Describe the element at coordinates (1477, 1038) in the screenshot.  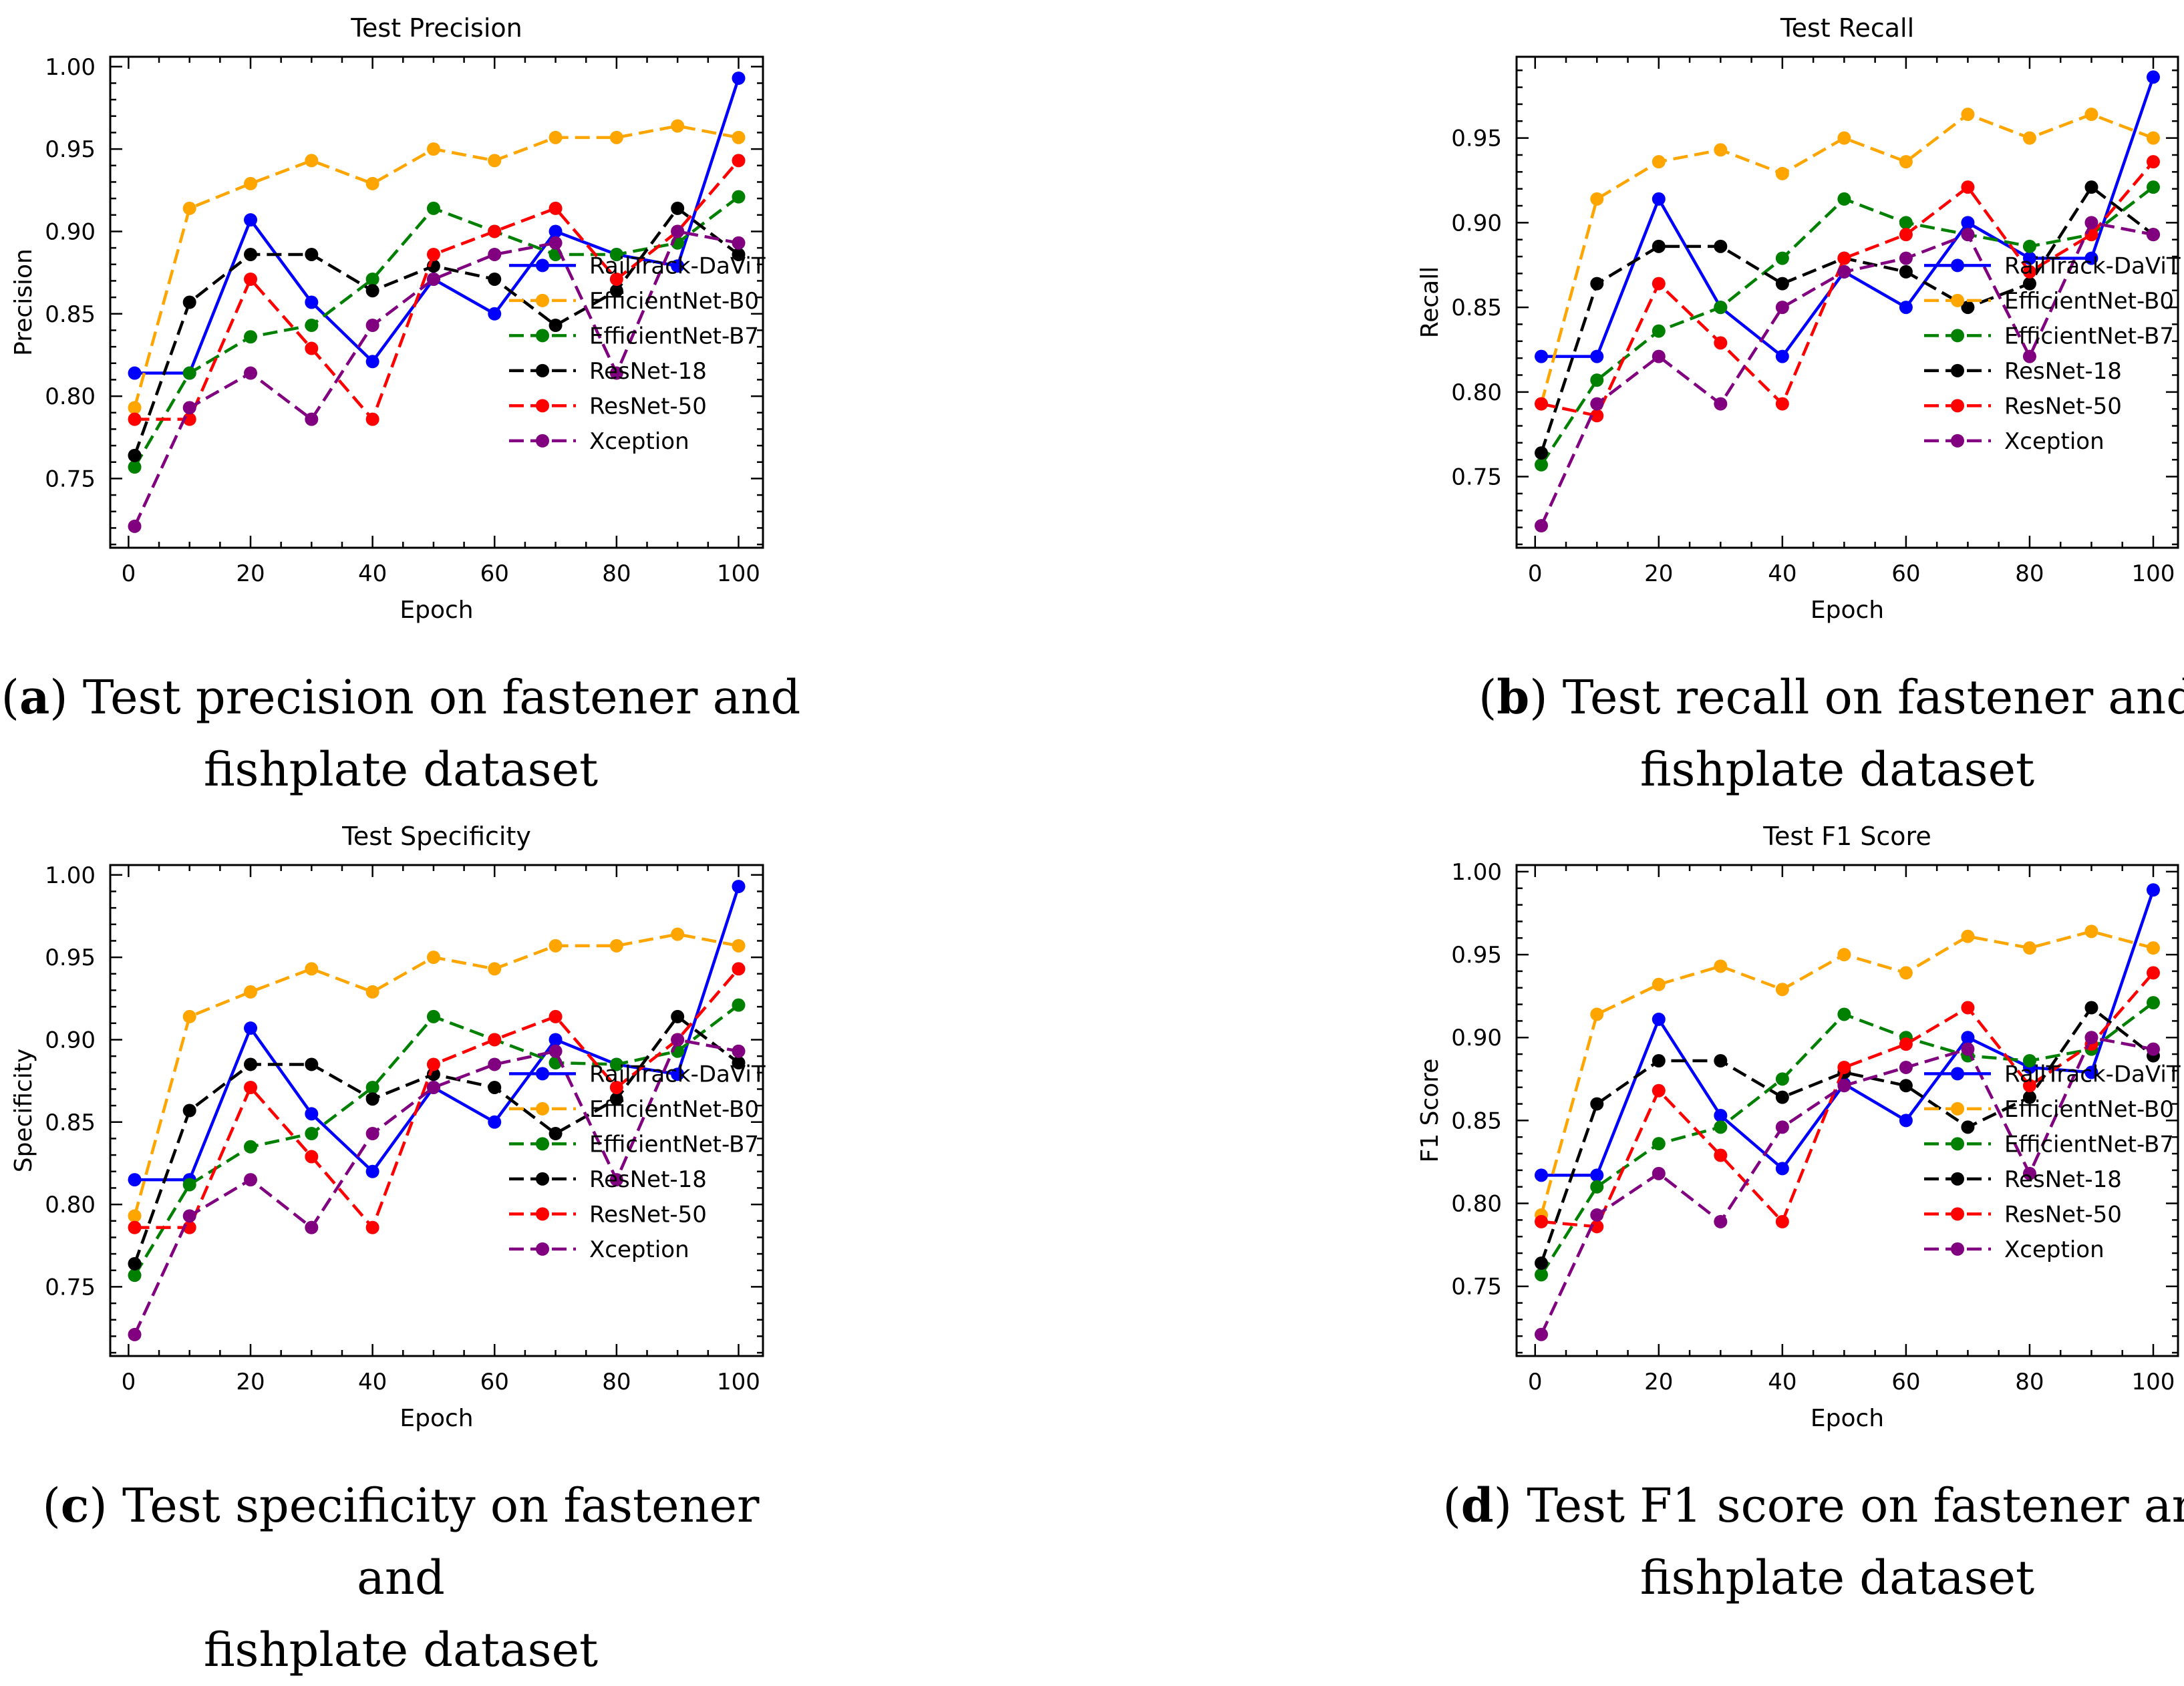
I see `y-tick-label: 0.90` at that location.